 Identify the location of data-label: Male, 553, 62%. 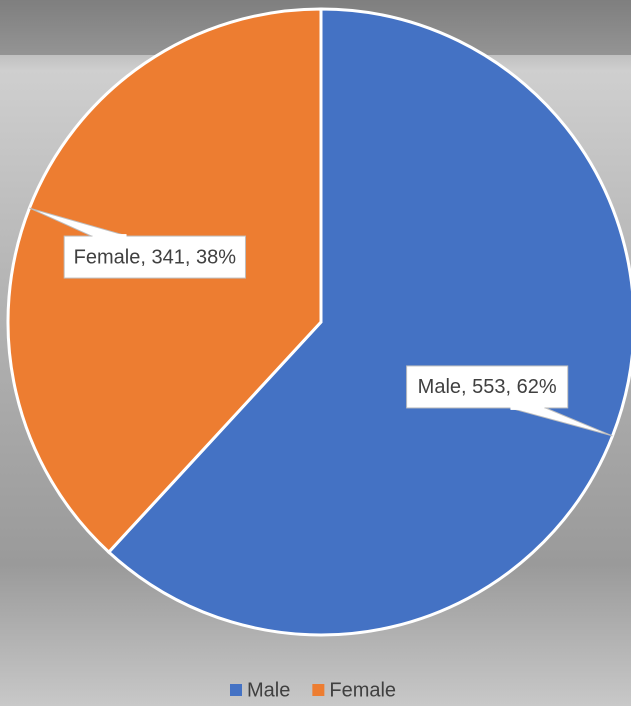
(487, 387).